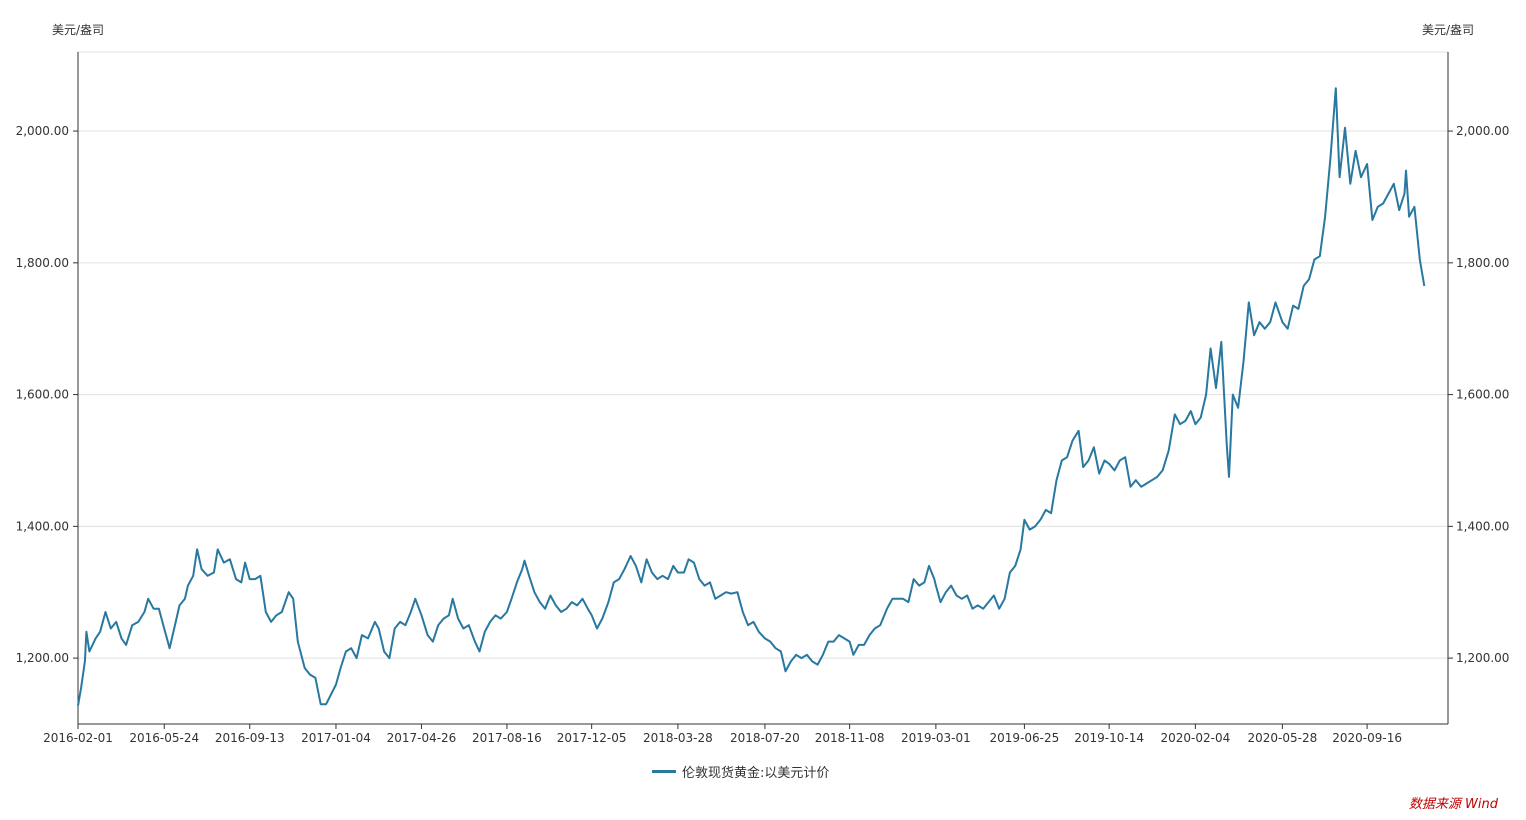 This screenshot has width=1526, height=820. I want to click on x-tick-label: 2018-11-08, so click(850, 738).